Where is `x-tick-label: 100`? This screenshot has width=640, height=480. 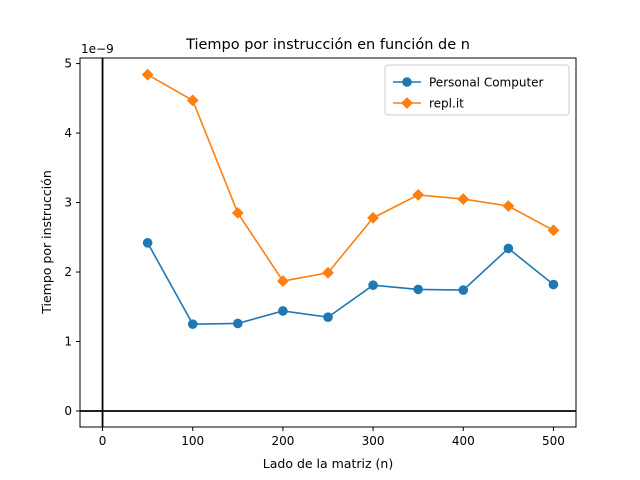 x-tick-label: 100 is located at coordinates (192, 441).